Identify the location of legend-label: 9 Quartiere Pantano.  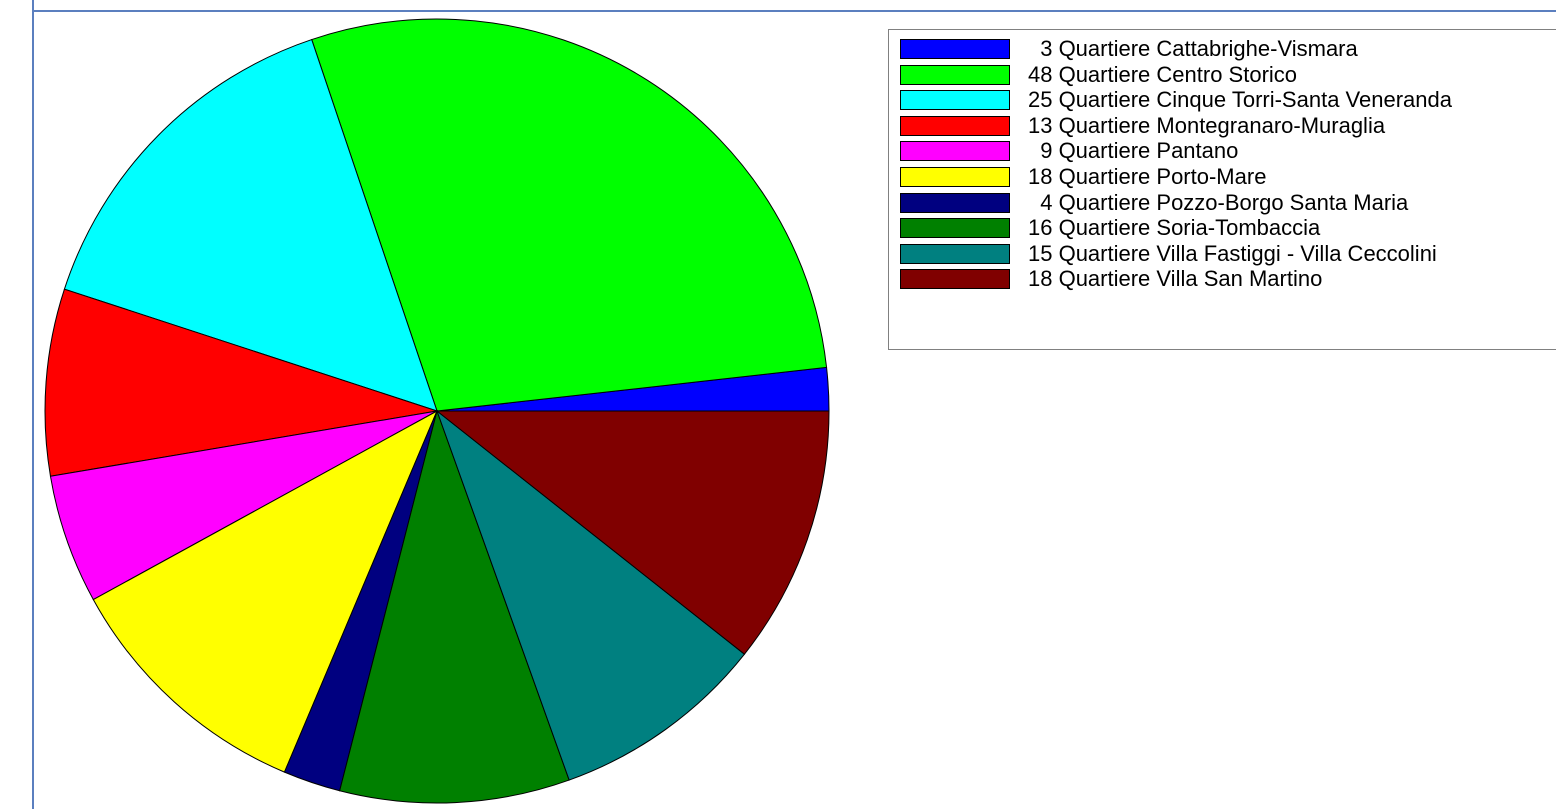
(1133, 151).